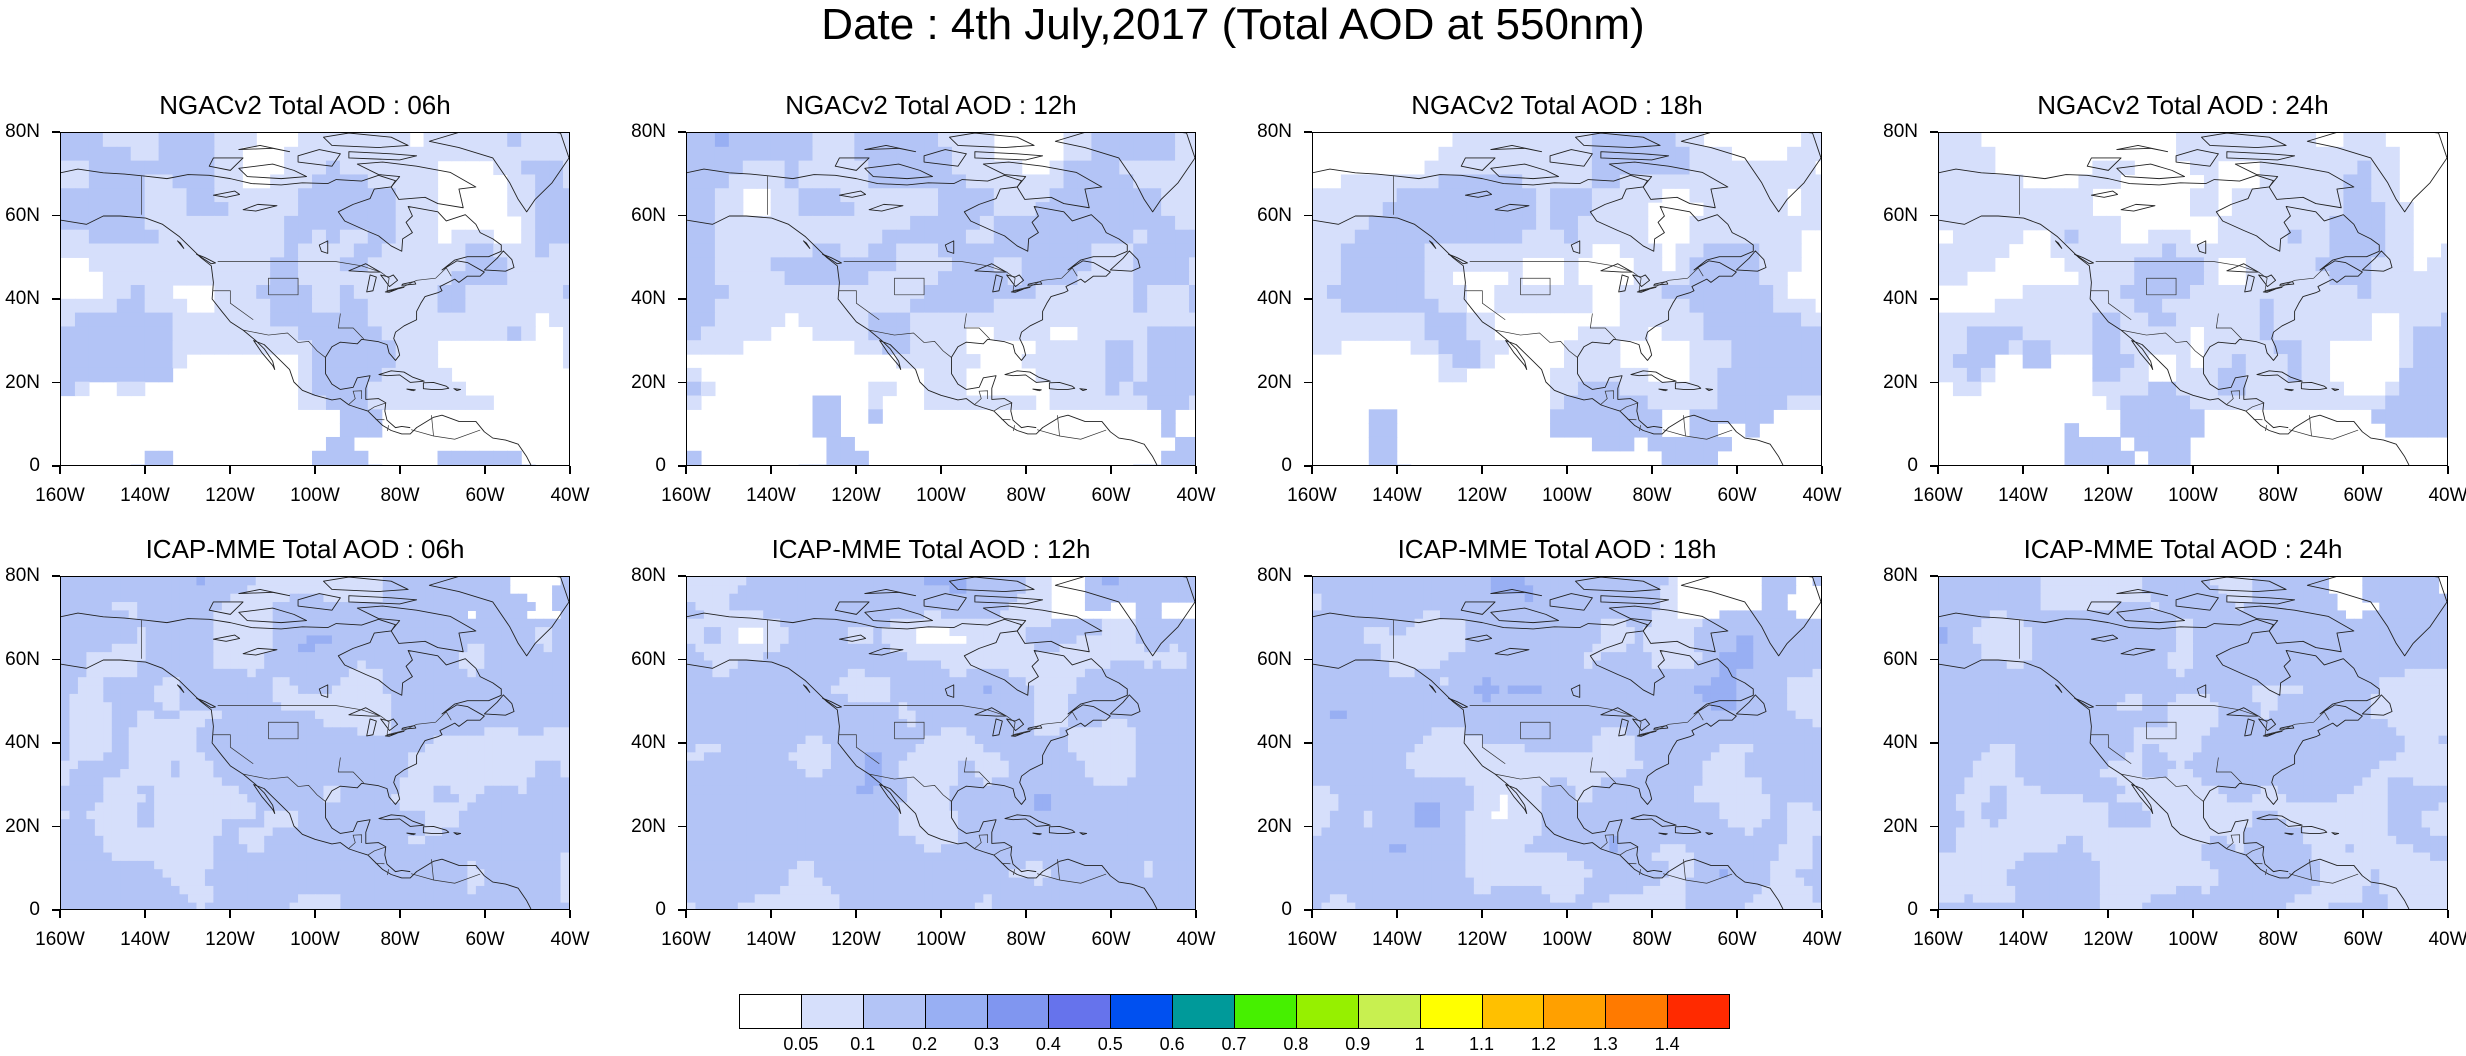 The image size is (2466, 1056). Describe the element at coordinates (2108, 939) in the screenshot. I see `x-tick-label: 120W` at that location.